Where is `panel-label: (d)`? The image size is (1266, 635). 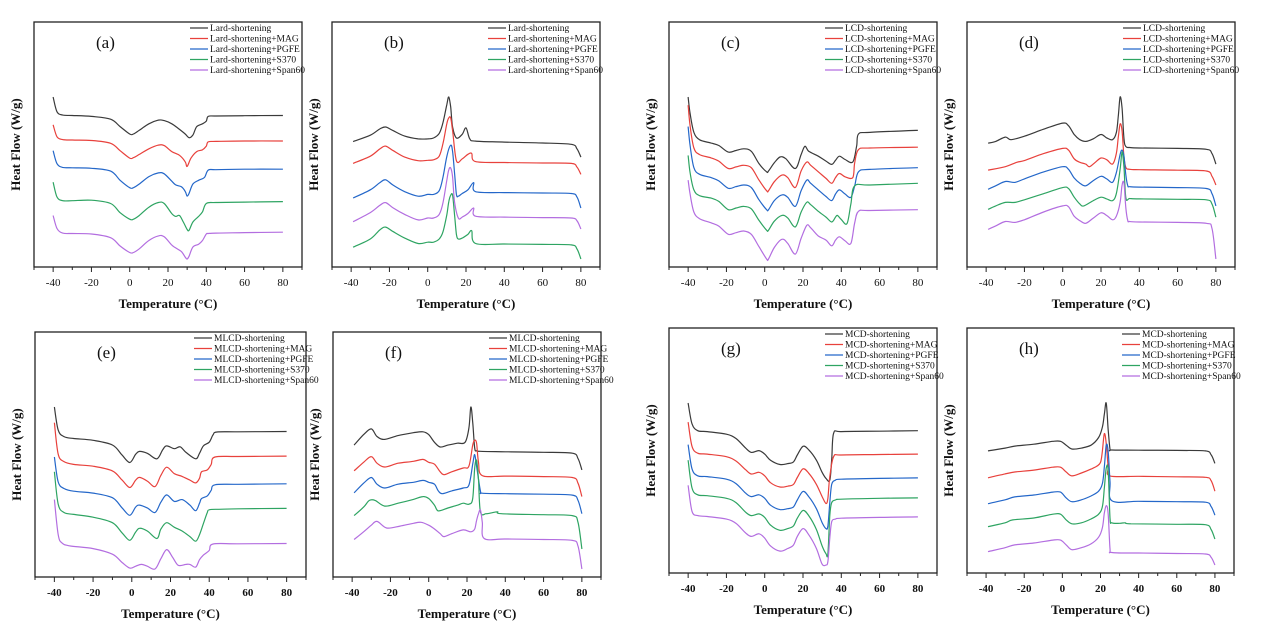
panel-label: (d) is located at coordinates (1029, 42).